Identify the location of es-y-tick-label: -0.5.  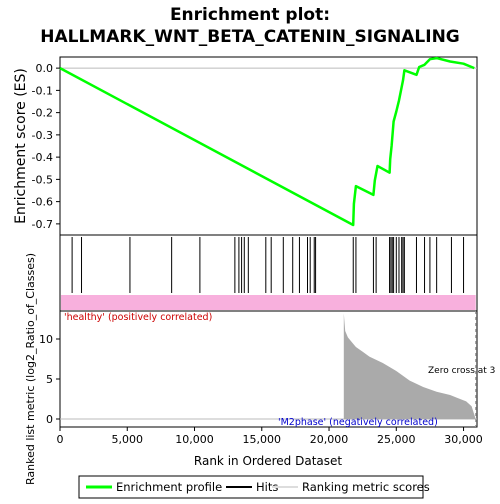
(42, 179).